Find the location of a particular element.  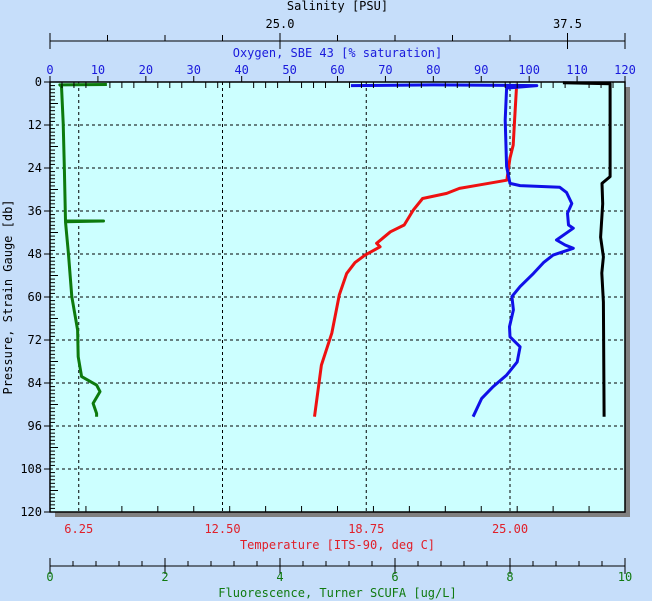

temperature-axis-title: Temperature [ITS-90, deg C] is located at coordinates (337, 545).